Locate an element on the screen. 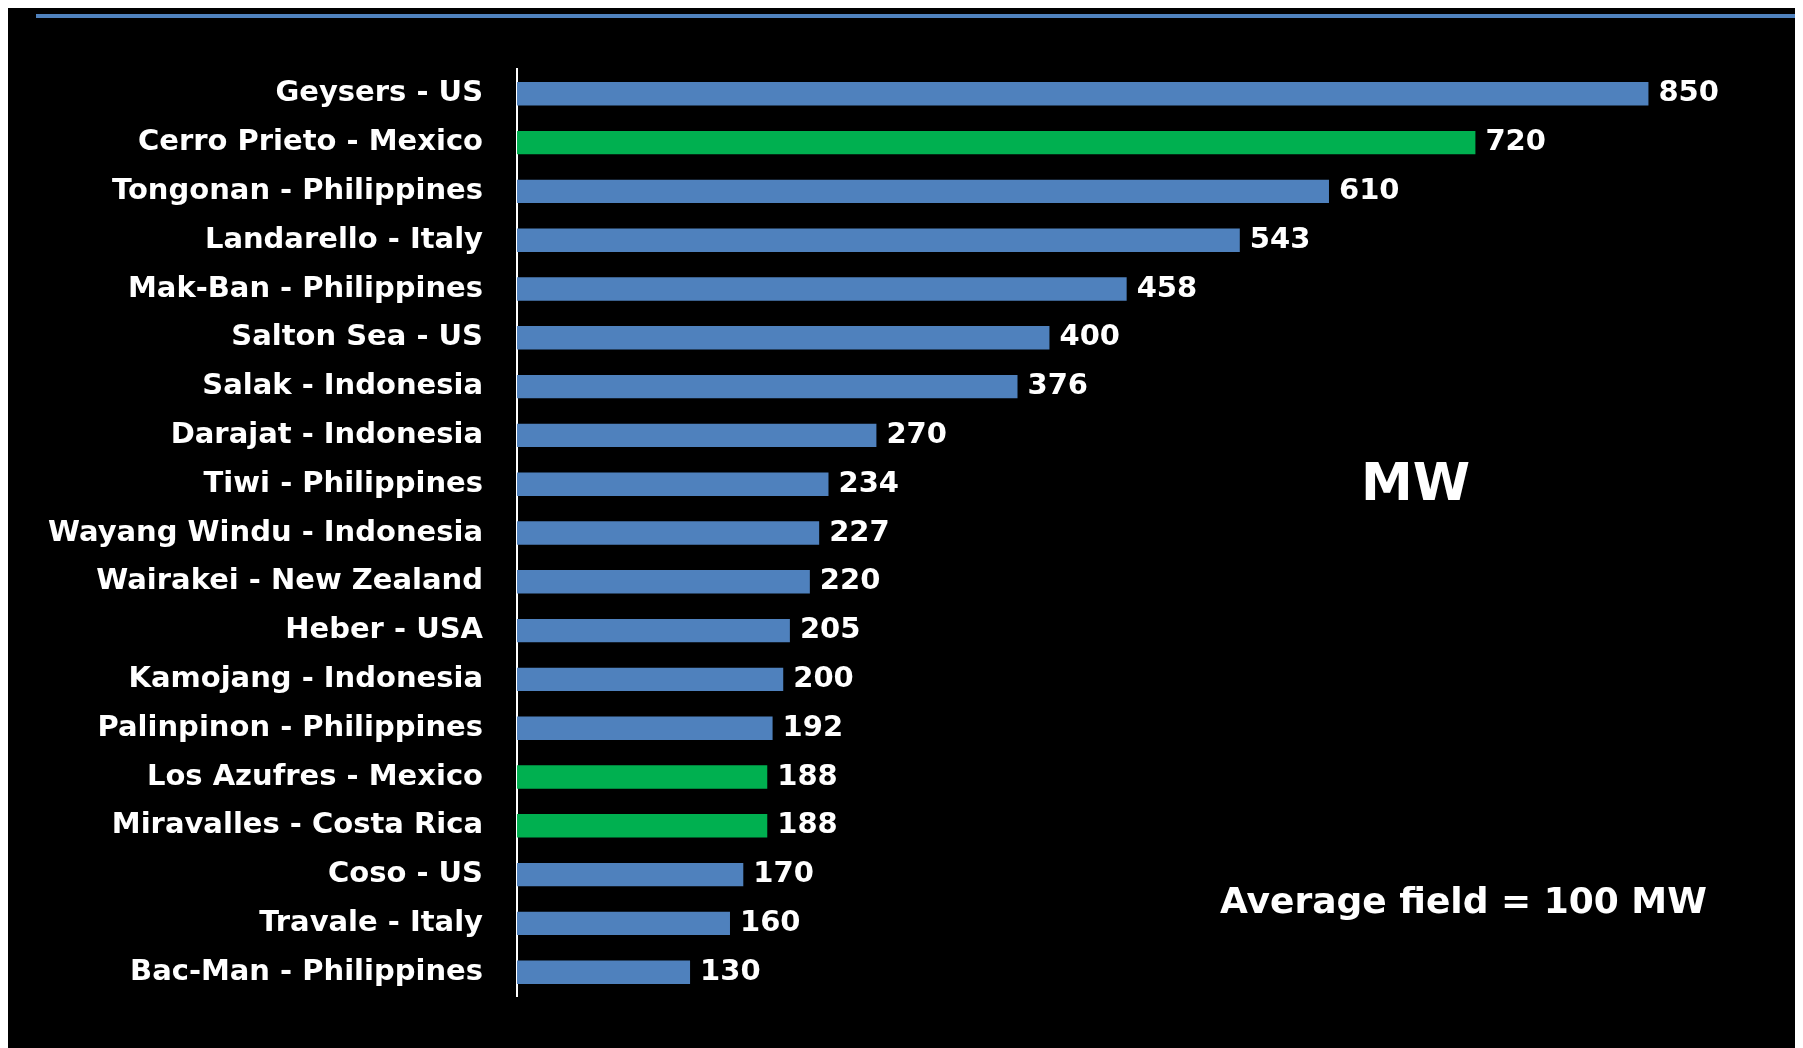 The width and height of the screenshot is (1803, 1048). y-tick-label: Wayang Windu - Indonesia is located at coordinates (266, 530).